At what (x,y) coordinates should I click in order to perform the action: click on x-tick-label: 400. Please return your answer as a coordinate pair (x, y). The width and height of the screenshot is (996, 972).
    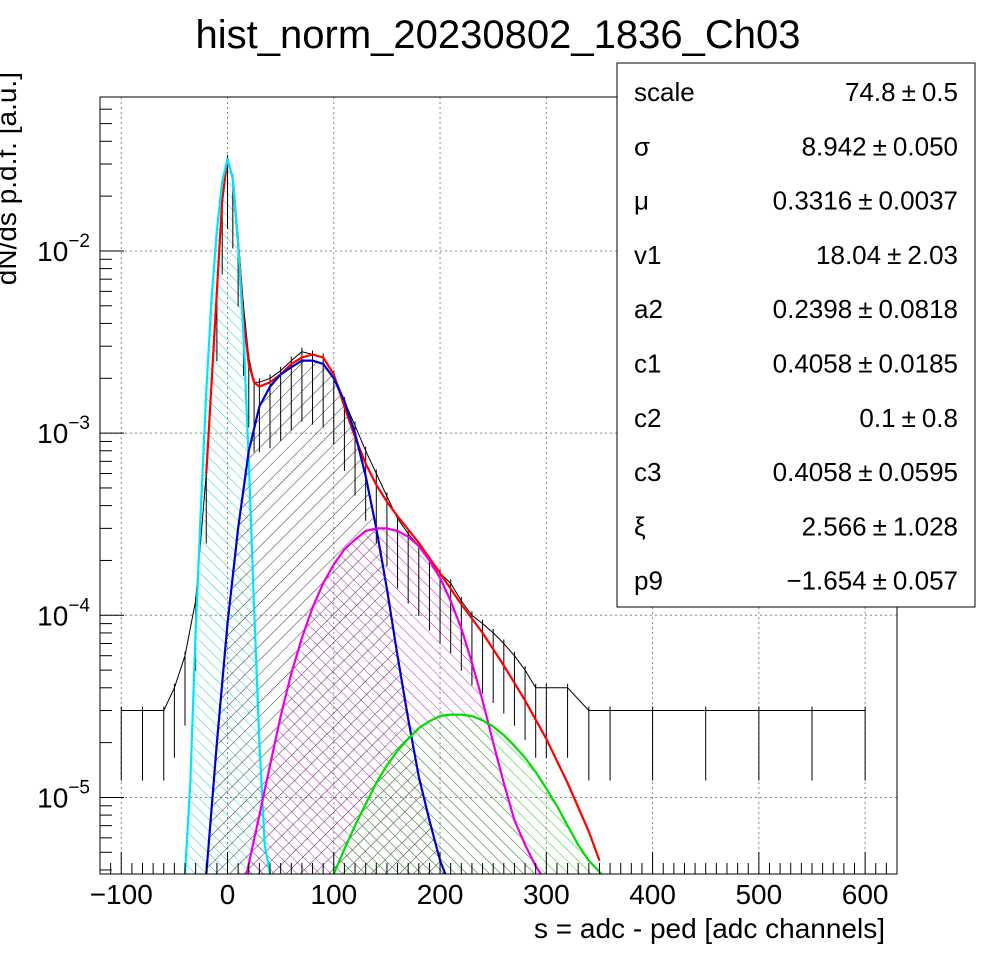
    Looking at the image, I should click on (652, 894).